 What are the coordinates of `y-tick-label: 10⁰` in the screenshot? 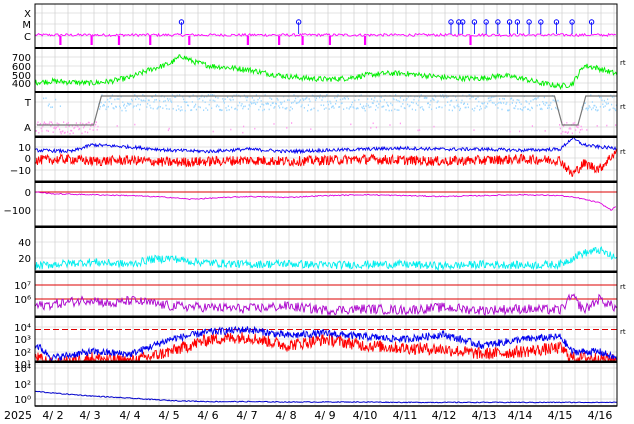 It's located at (22, 400).